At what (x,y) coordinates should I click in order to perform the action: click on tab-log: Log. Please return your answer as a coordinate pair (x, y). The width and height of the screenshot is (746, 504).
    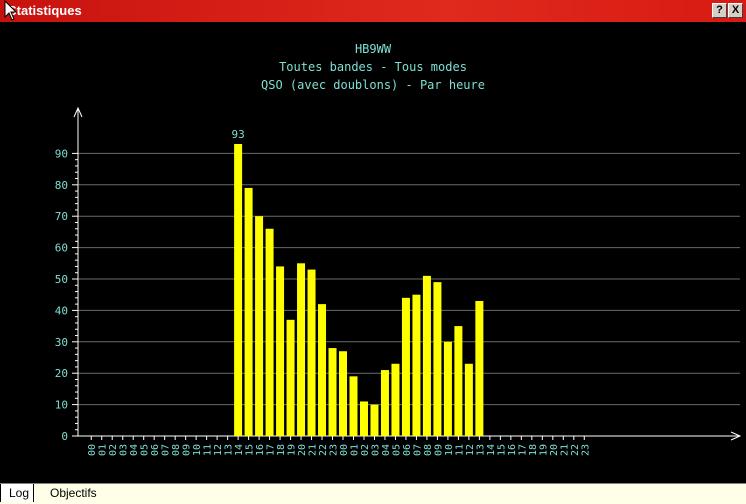
    Looking at the image, I should click on (17, 493).